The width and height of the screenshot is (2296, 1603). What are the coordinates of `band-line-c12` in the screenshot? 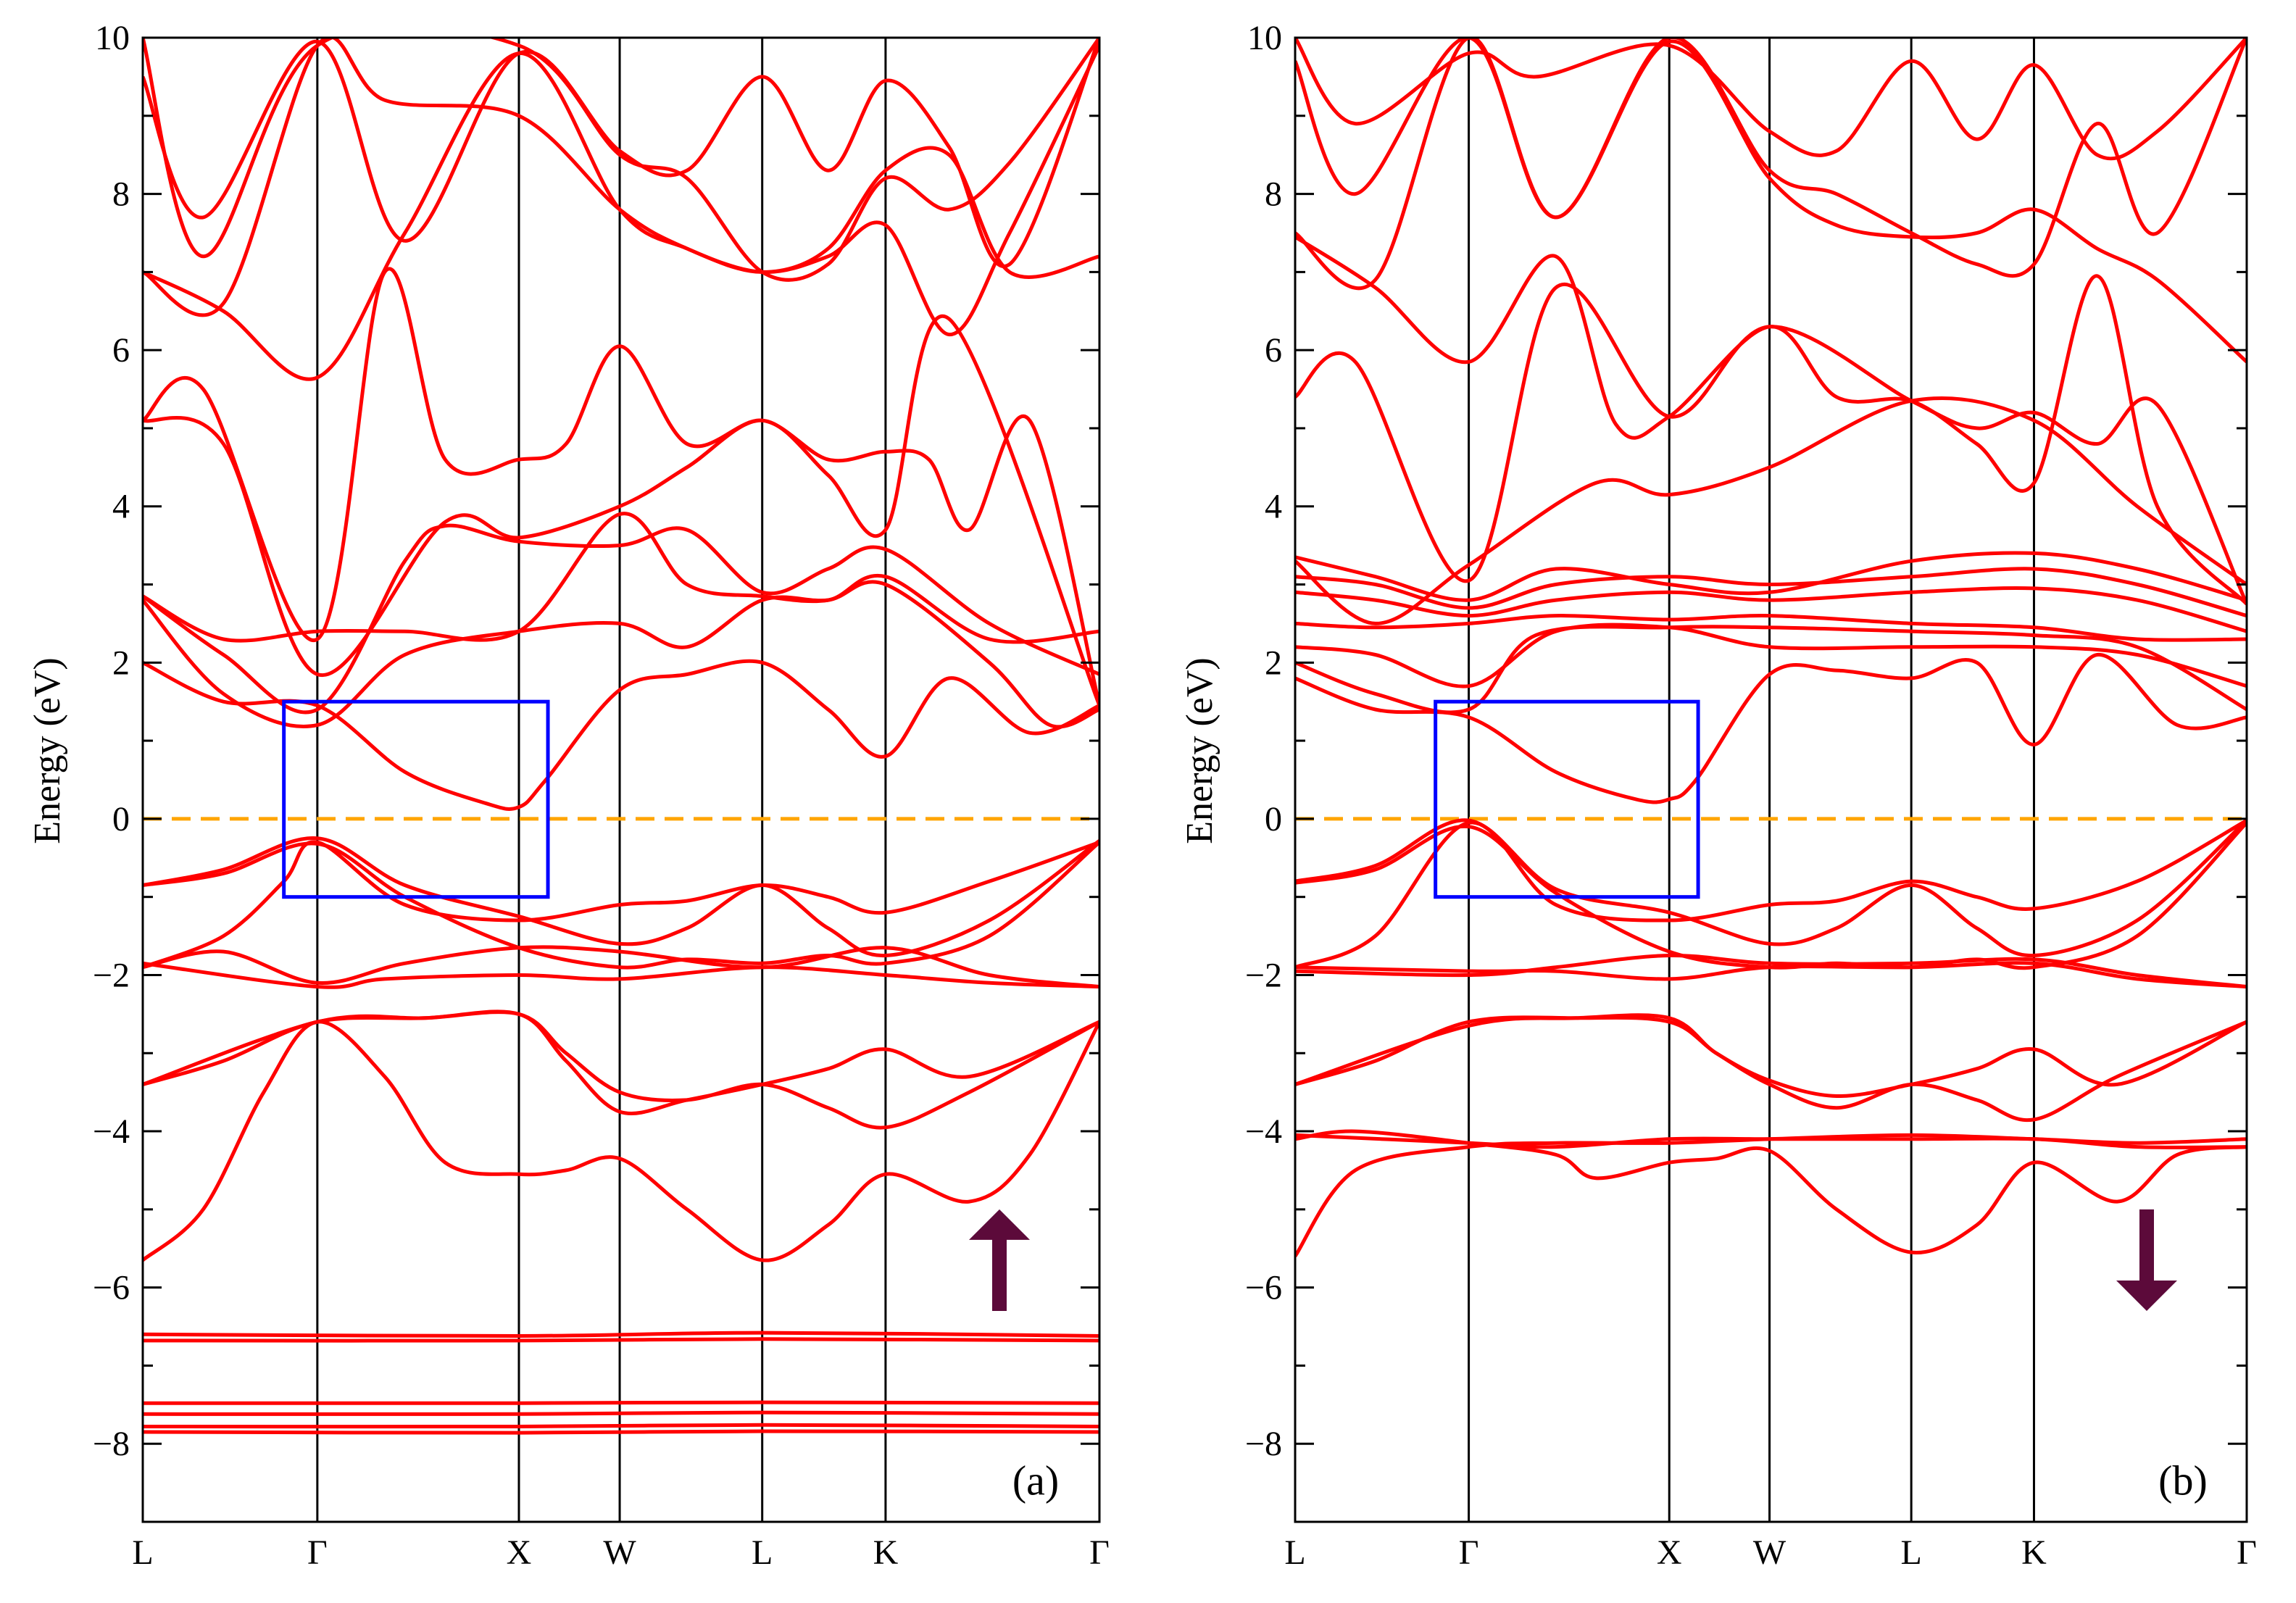 It's located at (1771, 158).